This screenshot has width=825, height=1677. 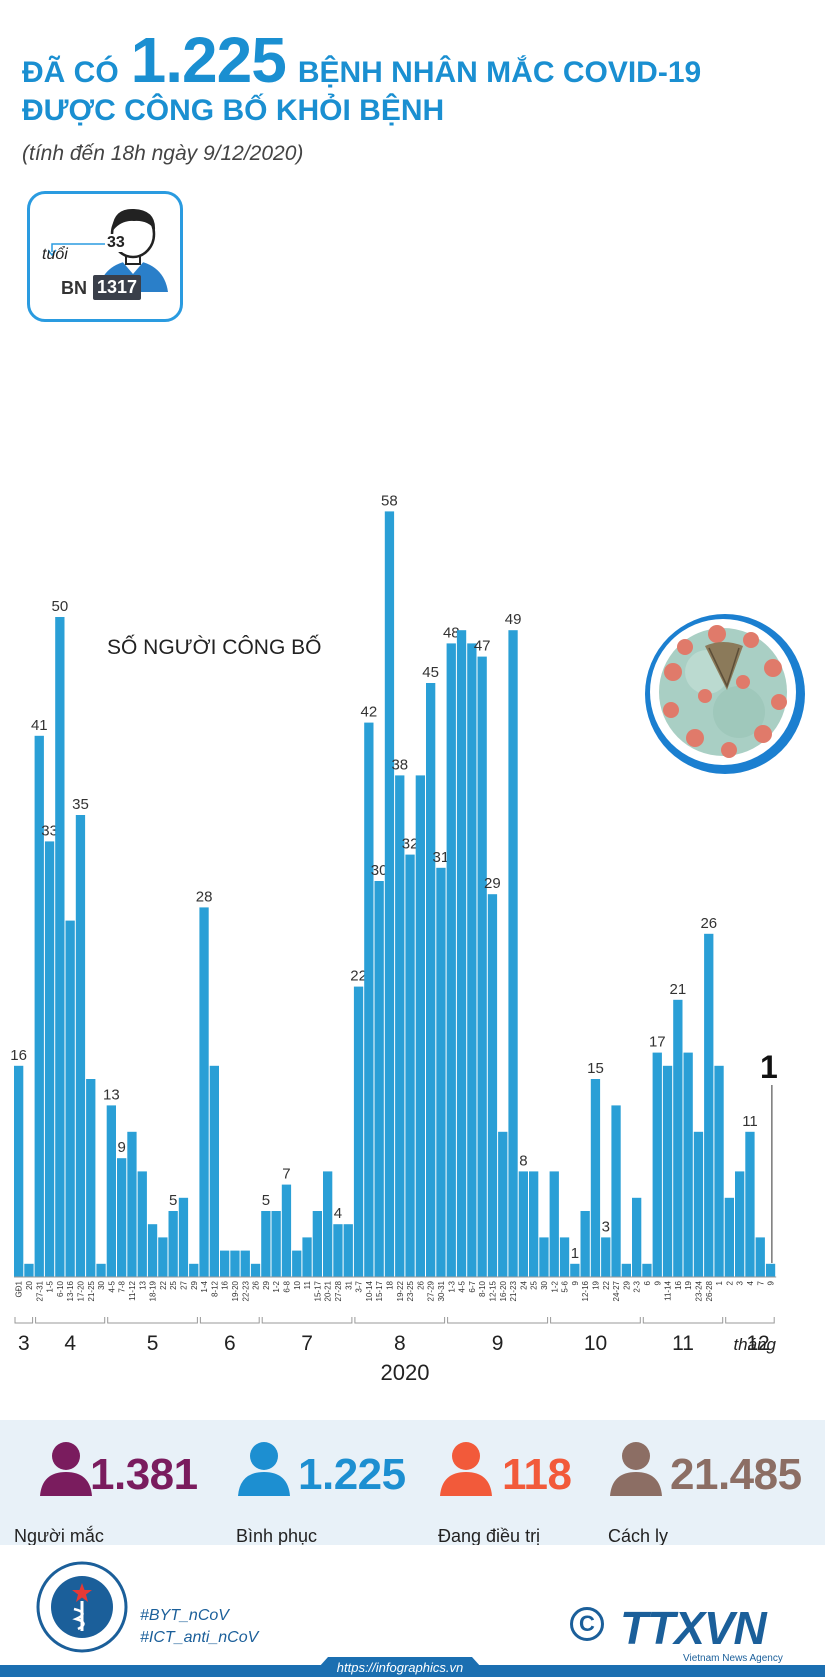 I want to click on month-label: 9, so click(x=498, y=1343).